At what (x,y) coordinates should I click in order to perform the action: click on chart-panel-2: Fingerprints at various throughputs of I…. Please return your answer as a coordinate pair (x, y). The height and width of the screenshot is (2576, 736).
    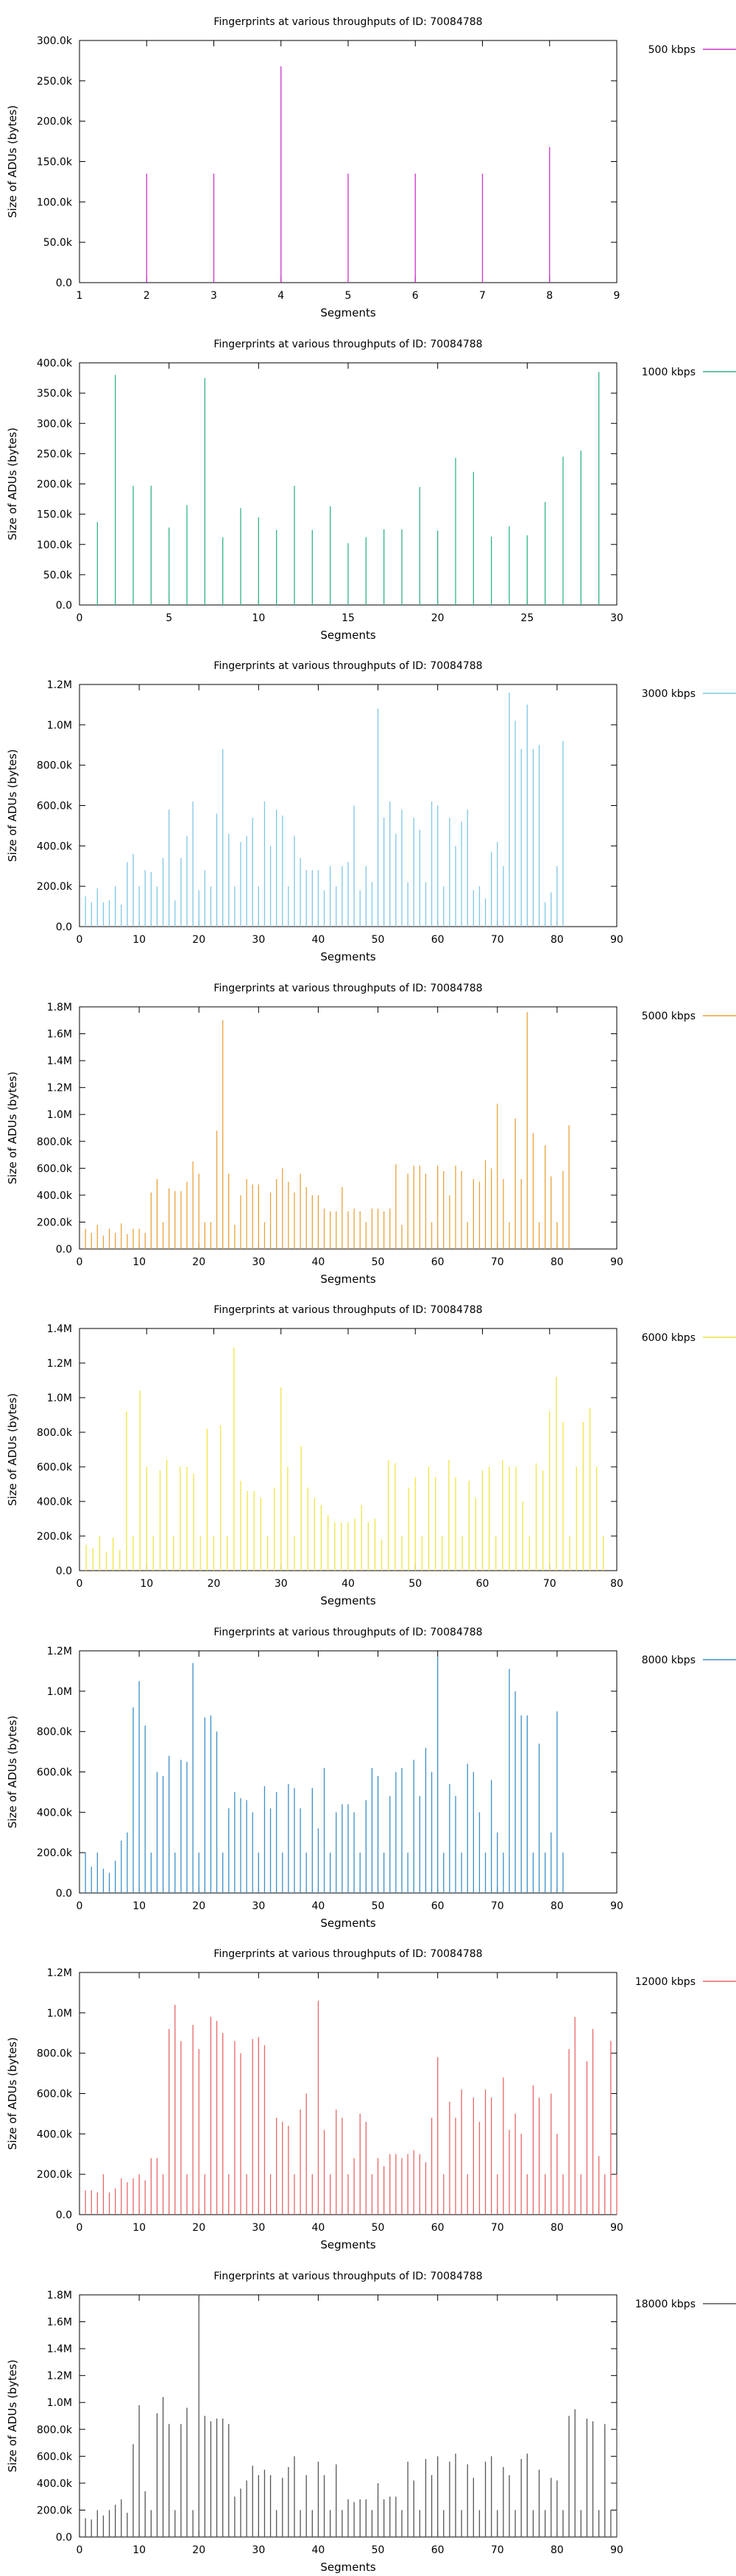
    Looking at the image, I should click on (368, 483).